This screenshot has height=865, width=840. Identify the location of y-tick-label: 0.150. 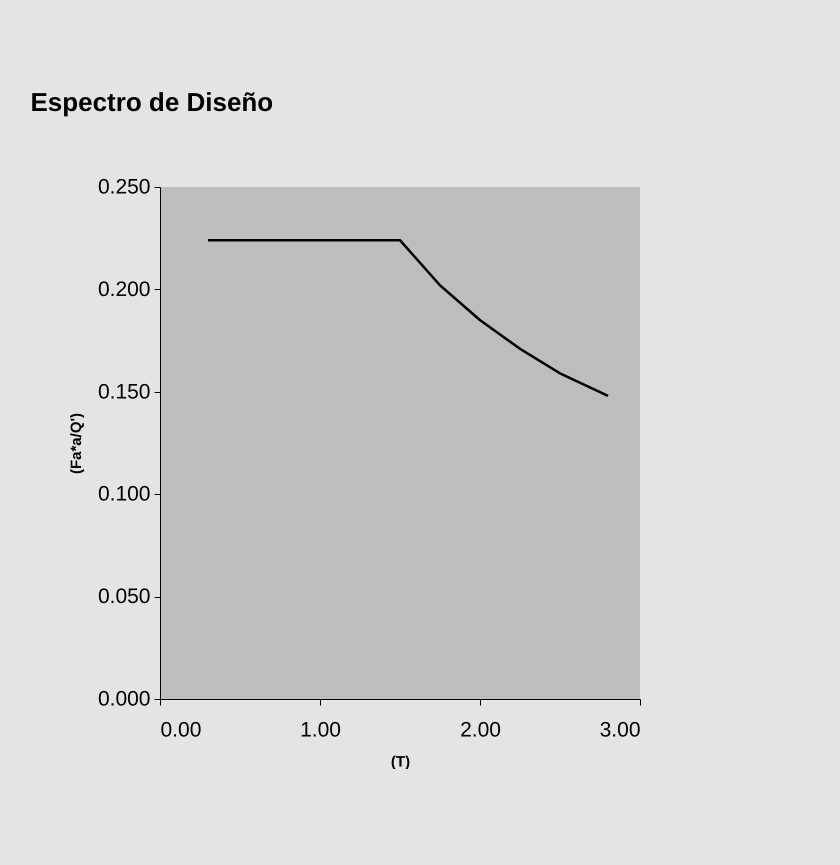
(124, 392).